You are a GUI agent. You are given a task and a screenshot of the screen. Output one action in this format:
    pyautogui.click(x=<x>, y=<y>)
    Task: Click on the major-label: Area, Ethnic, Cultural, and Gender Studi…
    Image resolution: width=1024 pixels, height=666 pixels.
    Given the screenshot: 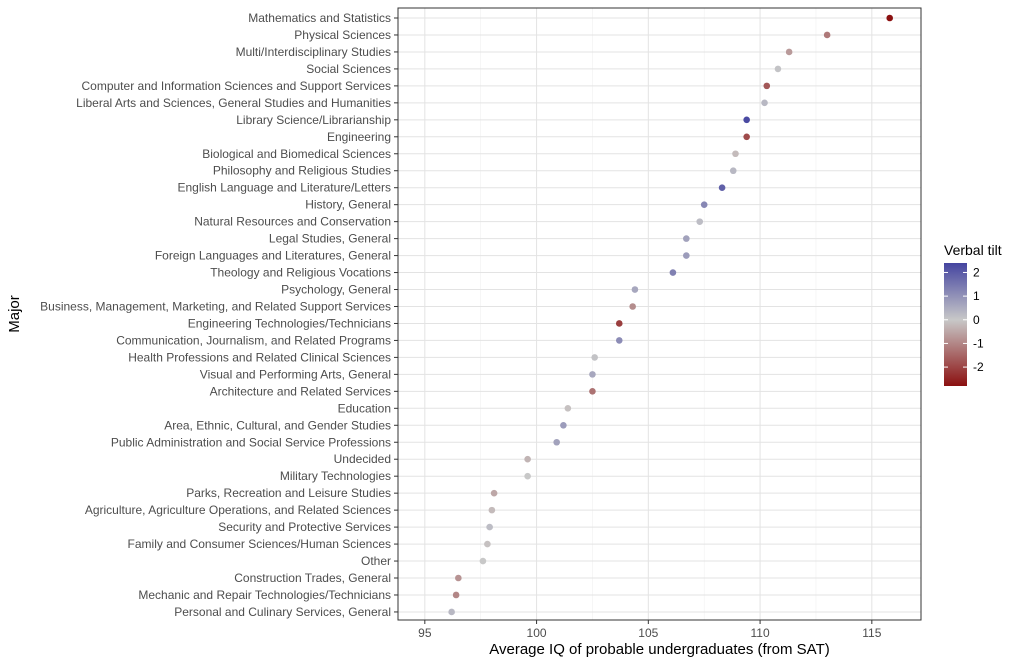 What is the action you would take?
    pyautogui.click(x=277, y=425)
    